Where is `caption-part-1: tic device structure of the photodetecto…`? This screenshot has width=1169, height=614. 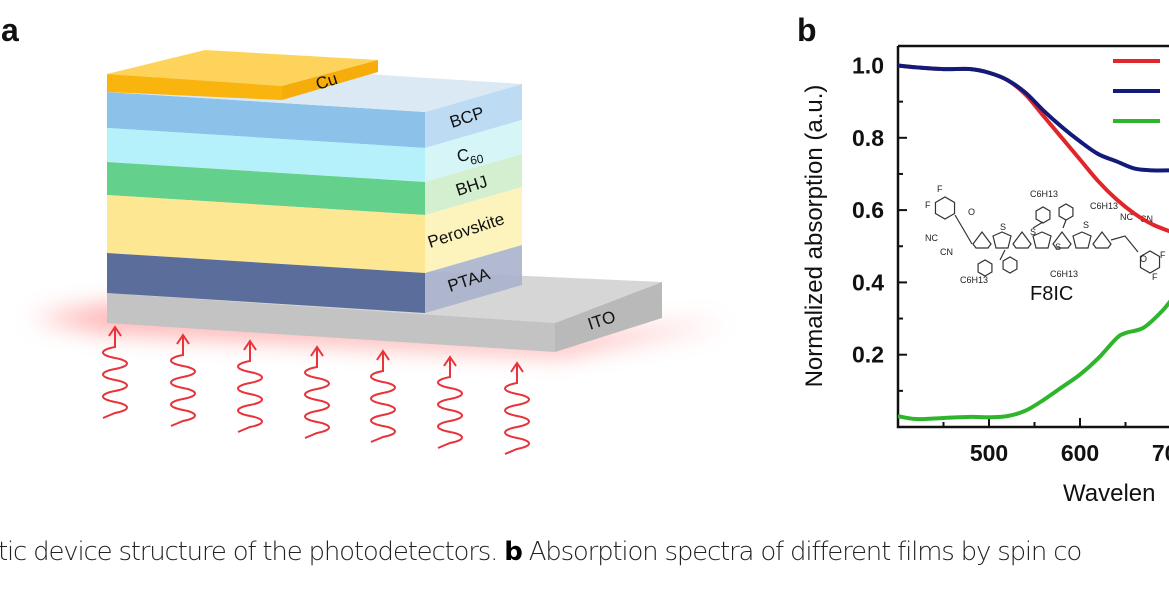
caption-part-1: tic device structure of the photodetecto… is located at coordinates (252, 552).